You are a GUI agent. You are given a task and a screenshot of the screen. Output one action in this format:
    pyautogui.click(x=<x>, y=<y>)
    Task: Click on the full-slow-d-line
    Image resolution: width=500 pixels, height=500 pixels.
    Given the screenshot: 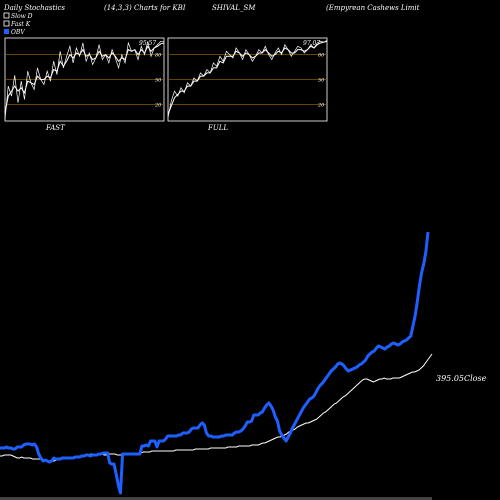 What is the action you would take?
    pyautogui.click(x=247, y=77)
    